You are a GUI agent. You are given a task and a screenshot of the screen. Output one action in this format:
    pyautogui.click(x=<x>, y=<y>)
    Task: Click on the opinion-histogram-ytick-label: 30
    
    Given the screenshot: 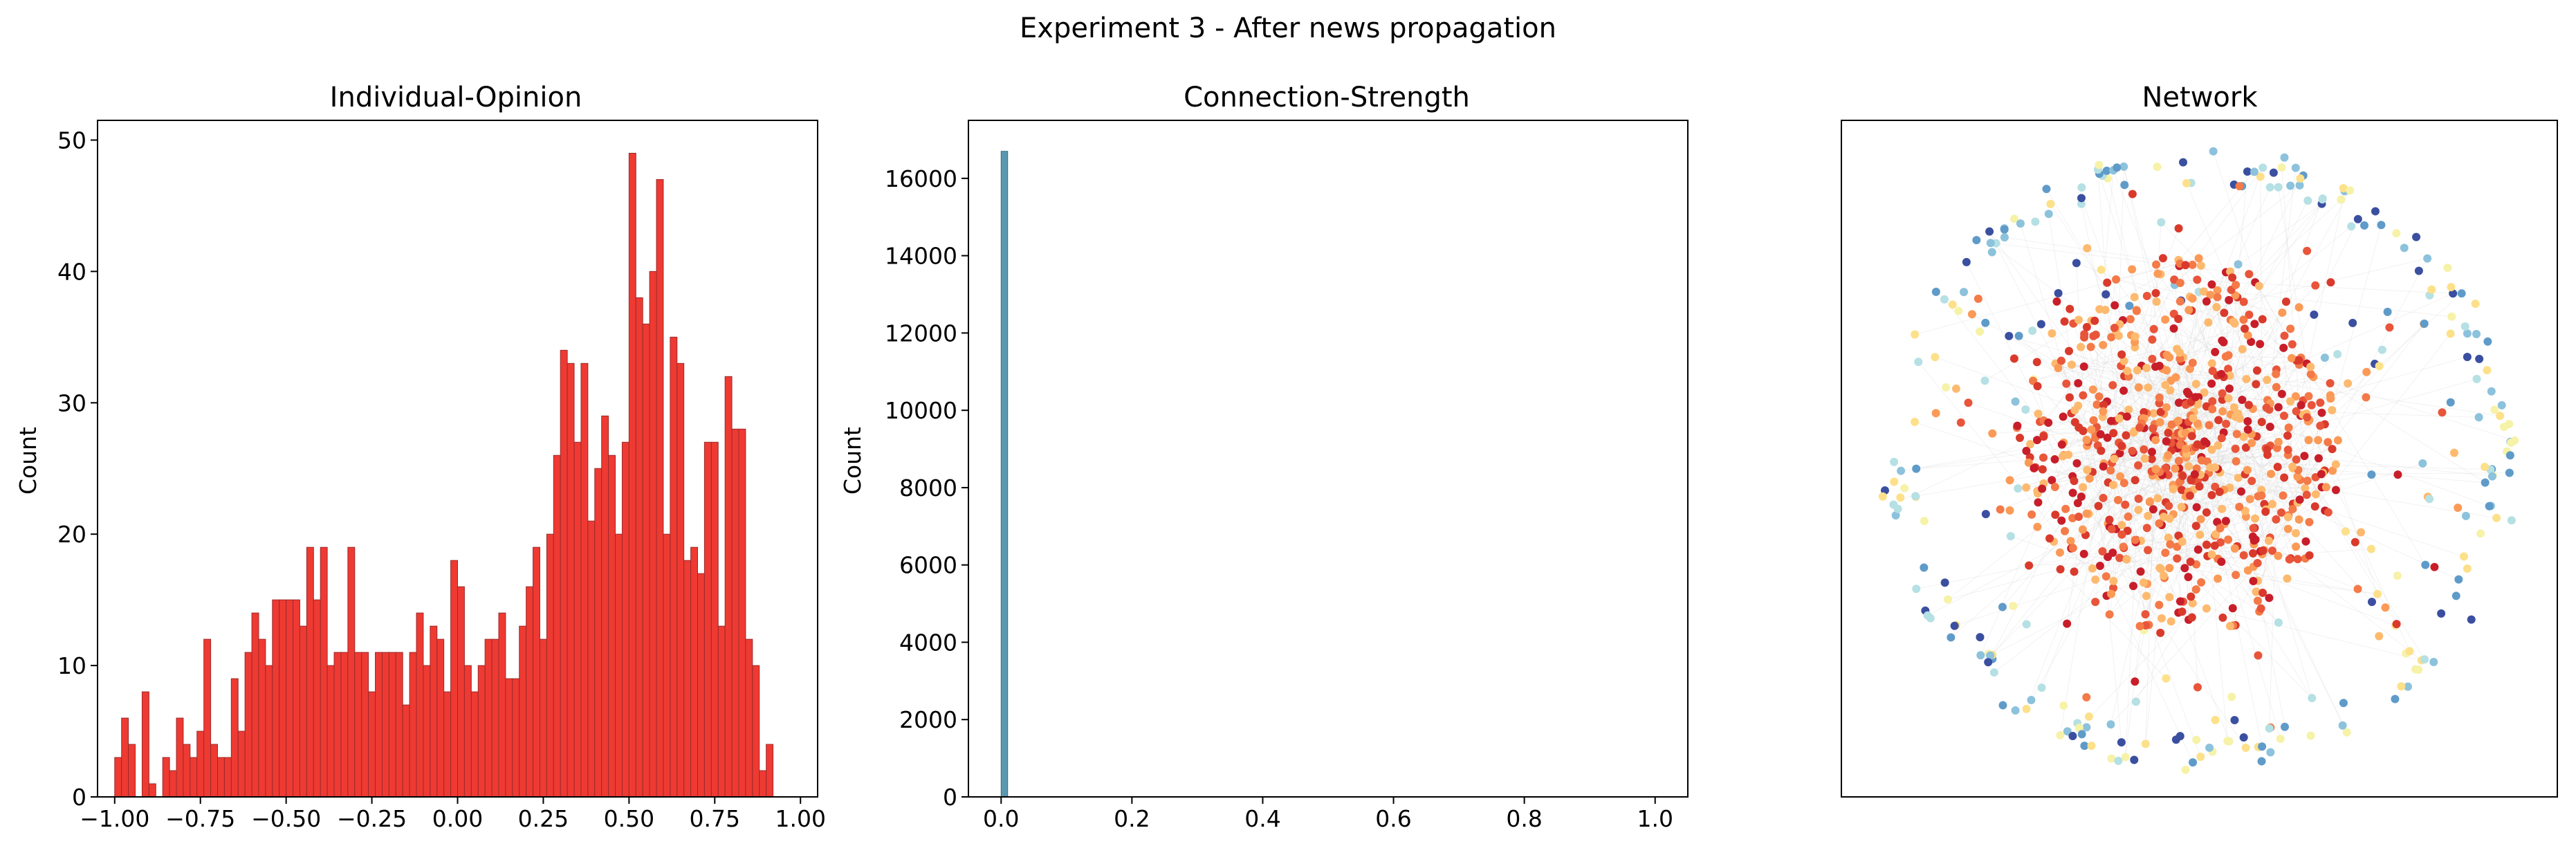 What is the action you would take?
    pyautogui.click(x=71, y=402)
    